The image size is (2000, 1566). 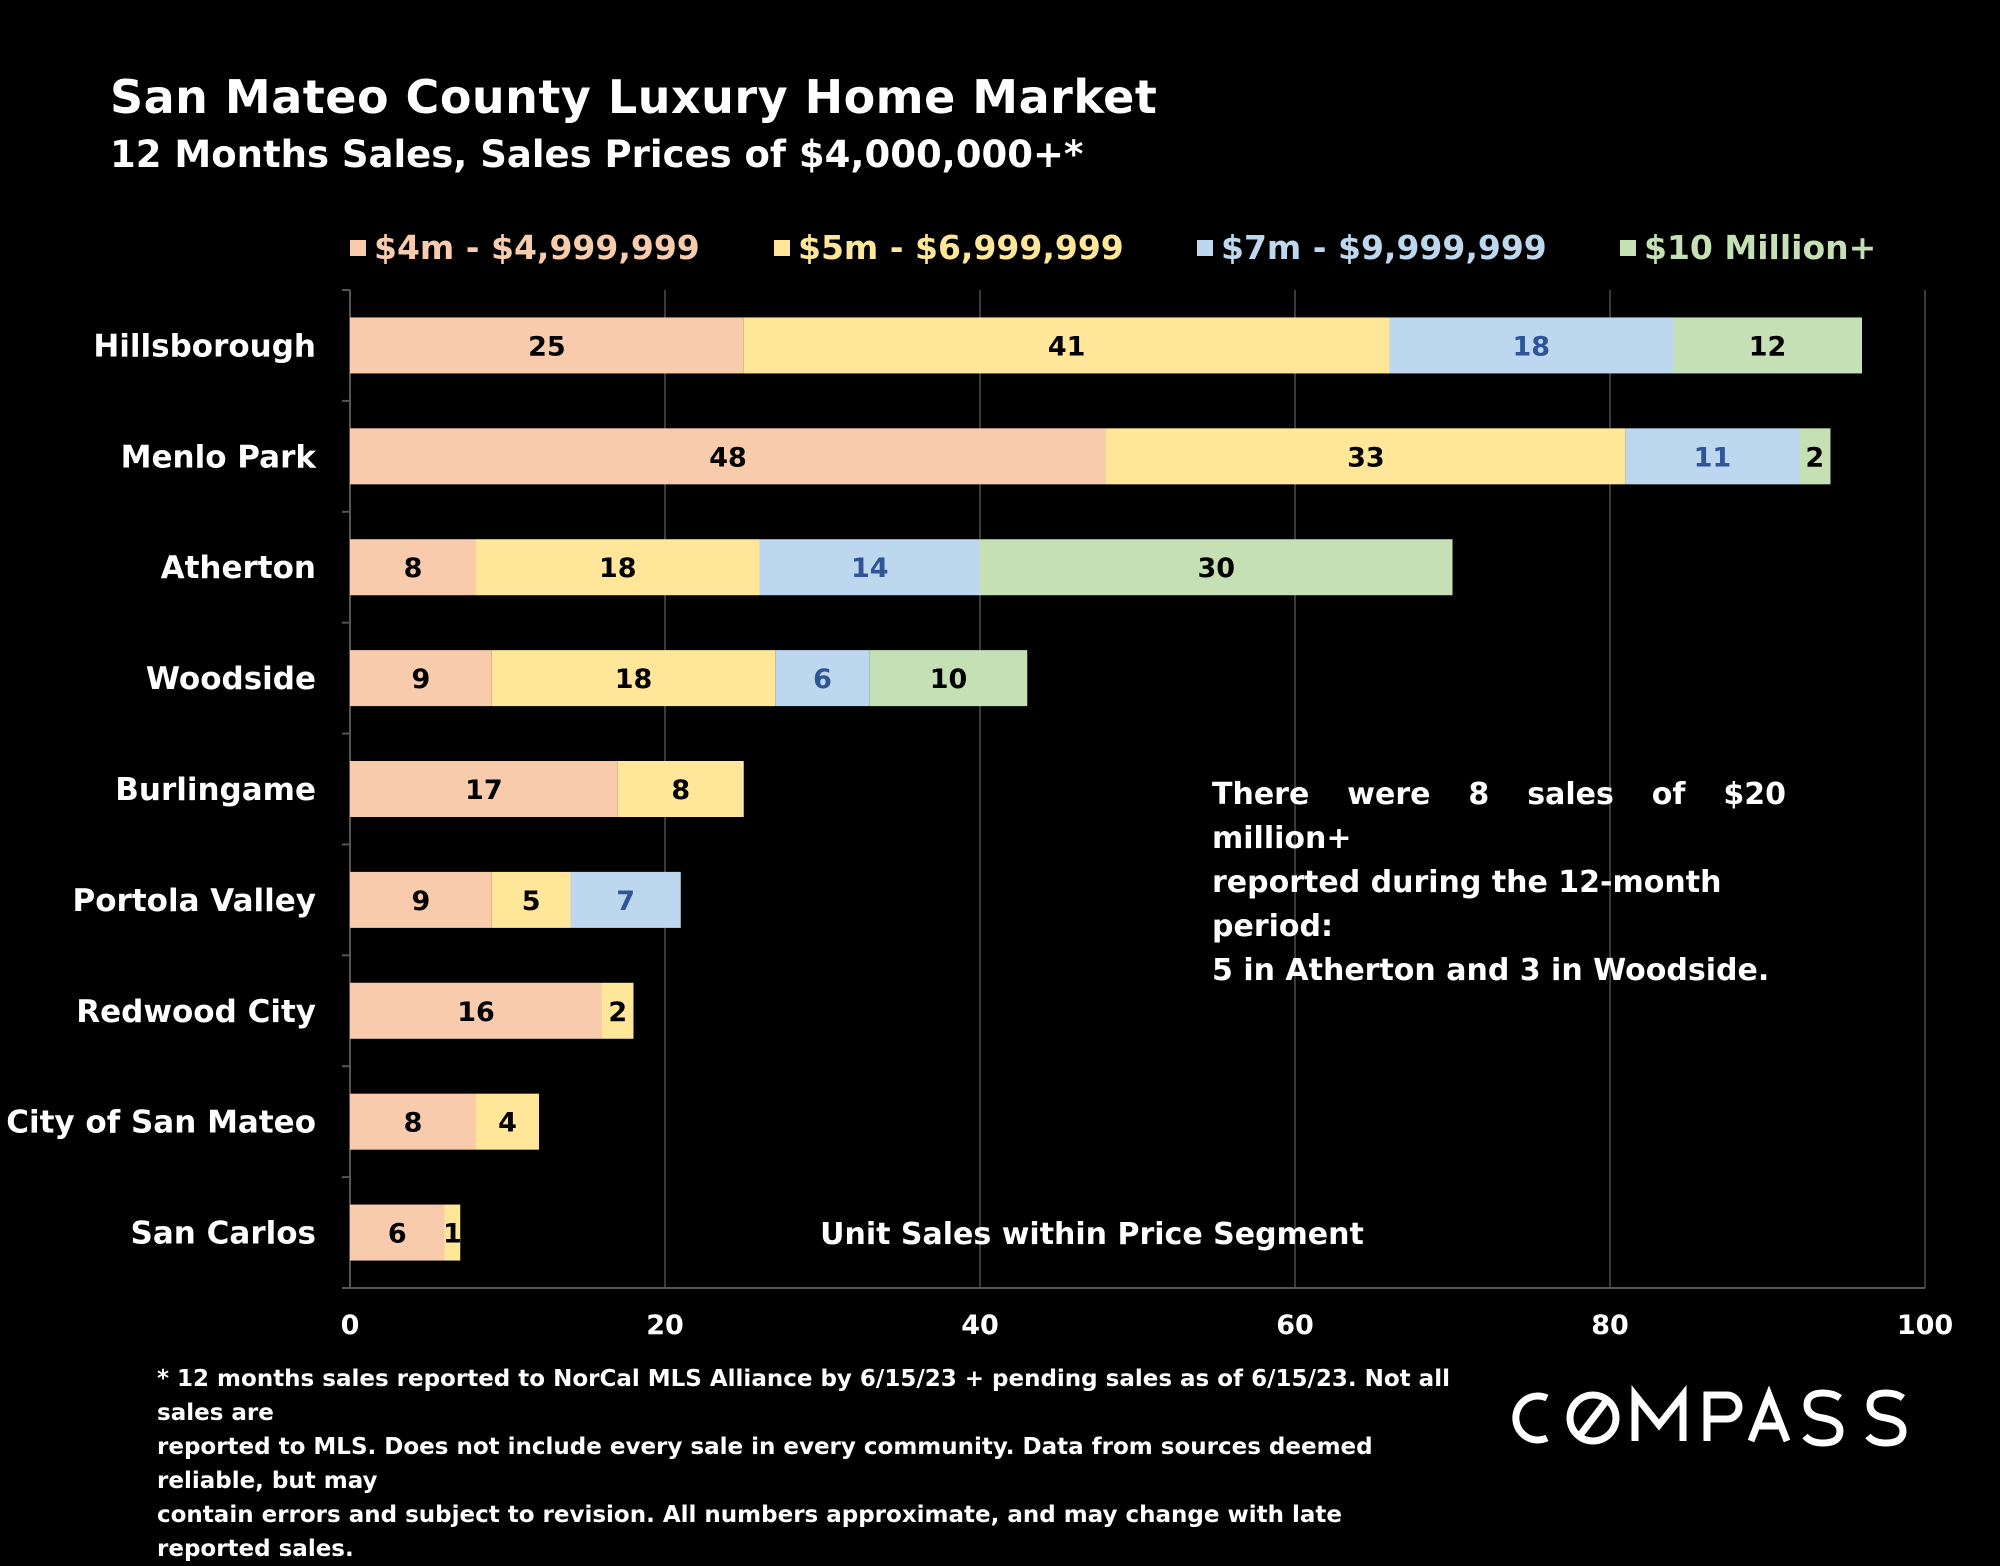 What do you see at coordinates (1491, 970) in the screenshot?
I see `annotation-line-3: 5 in Atherton and 3 in Woodside.` at bounding box center [1491, 970].